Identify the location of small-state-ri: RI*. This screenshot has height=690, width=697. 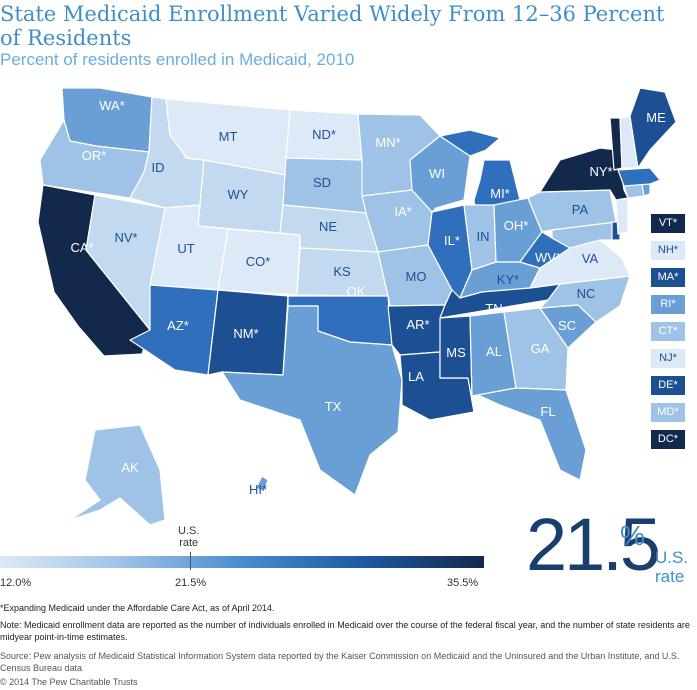
(668, 304).